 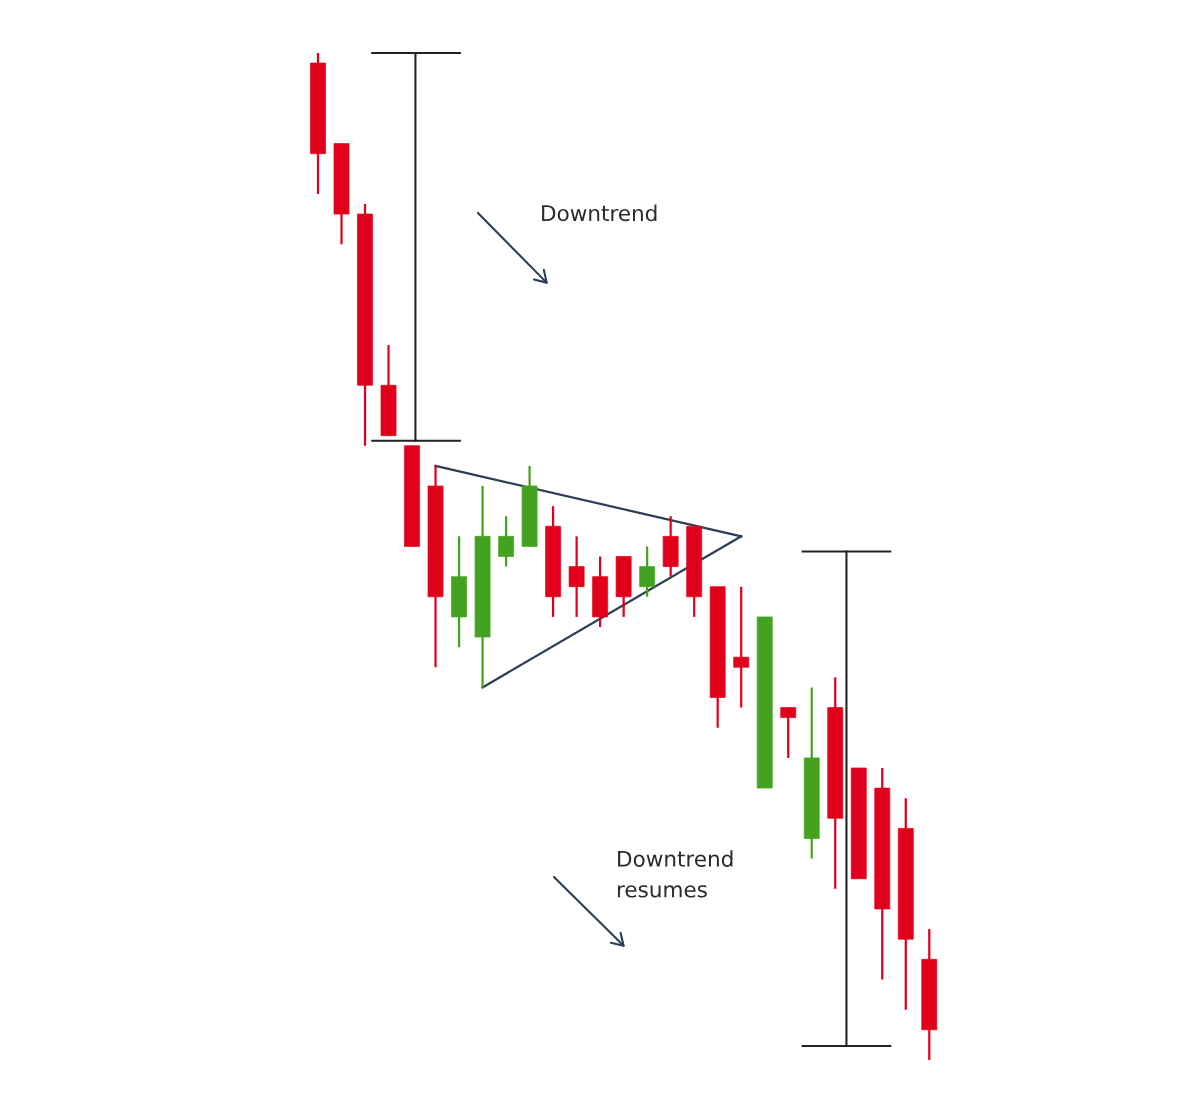 I want to click on annotation: Downtrend, so click(x=599, y=213).